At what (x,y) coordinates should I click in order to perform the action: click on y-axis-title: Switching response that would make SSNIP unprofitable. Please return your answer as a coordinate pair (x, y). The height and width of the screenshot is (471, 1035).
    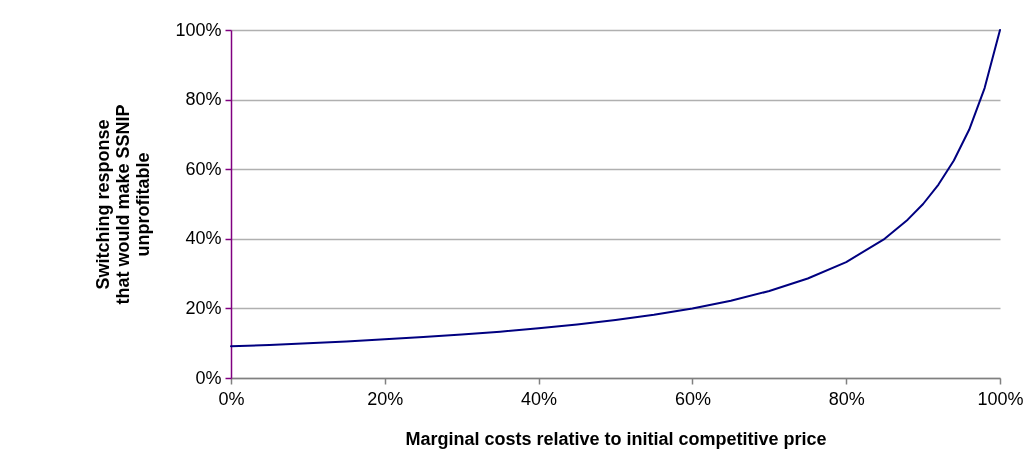
    Looking at the image, I should click on (123, 204).